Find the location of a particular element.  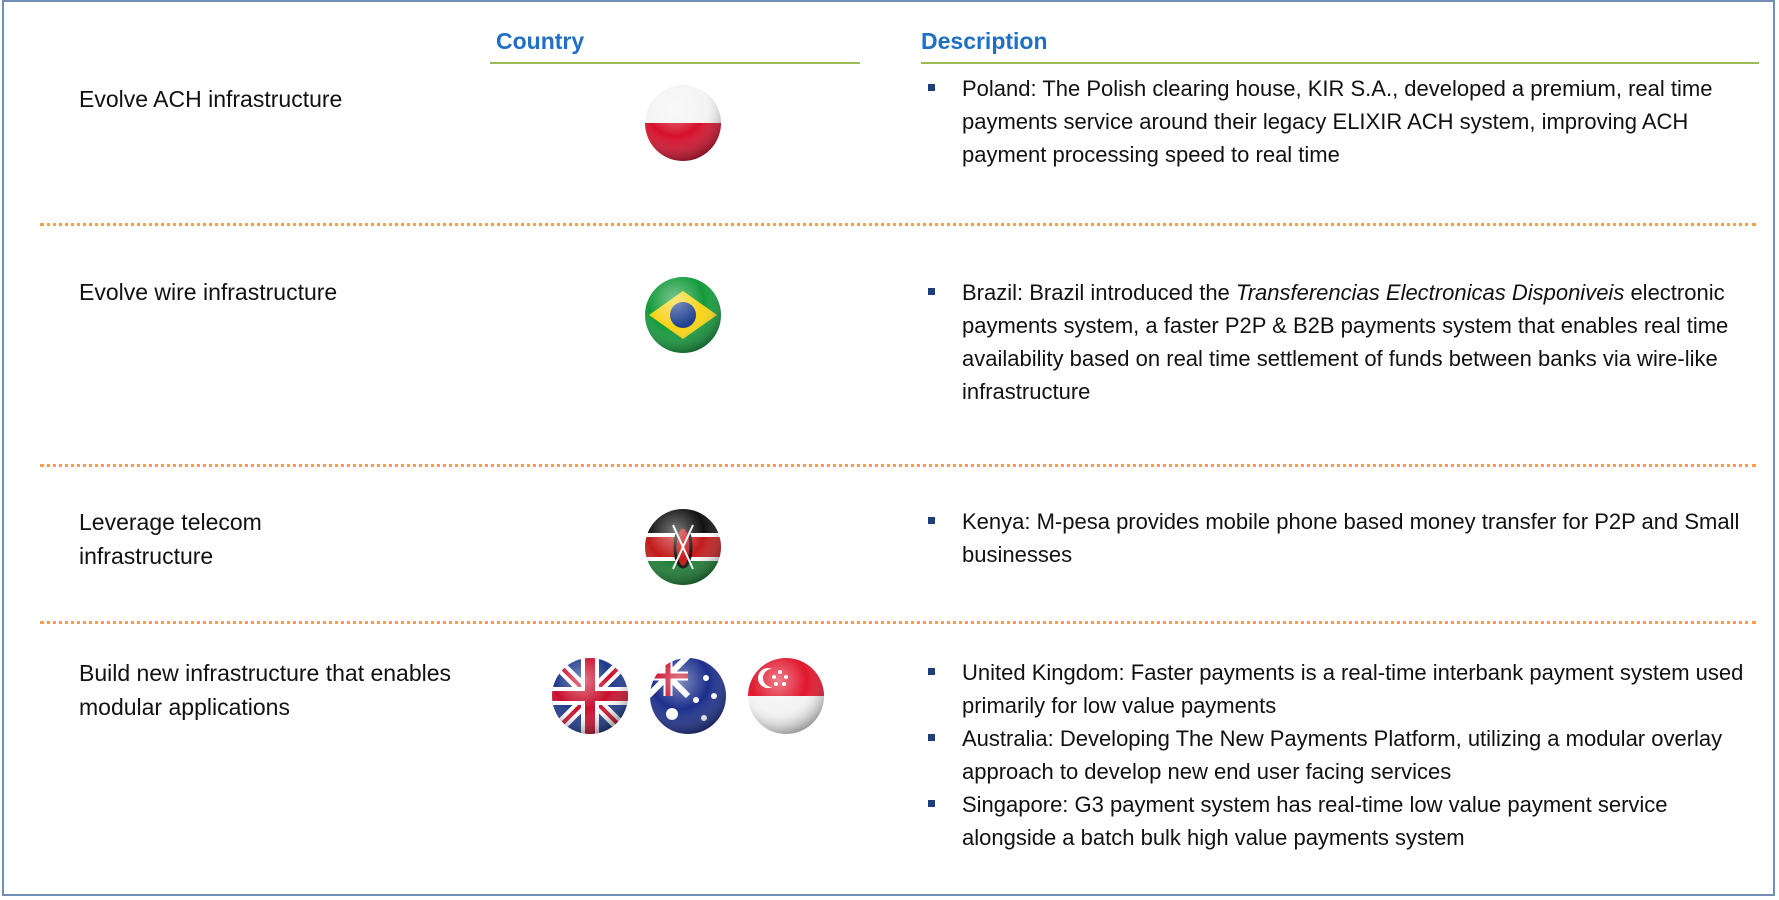

flag-singapore is located at coordinates (786, 696).